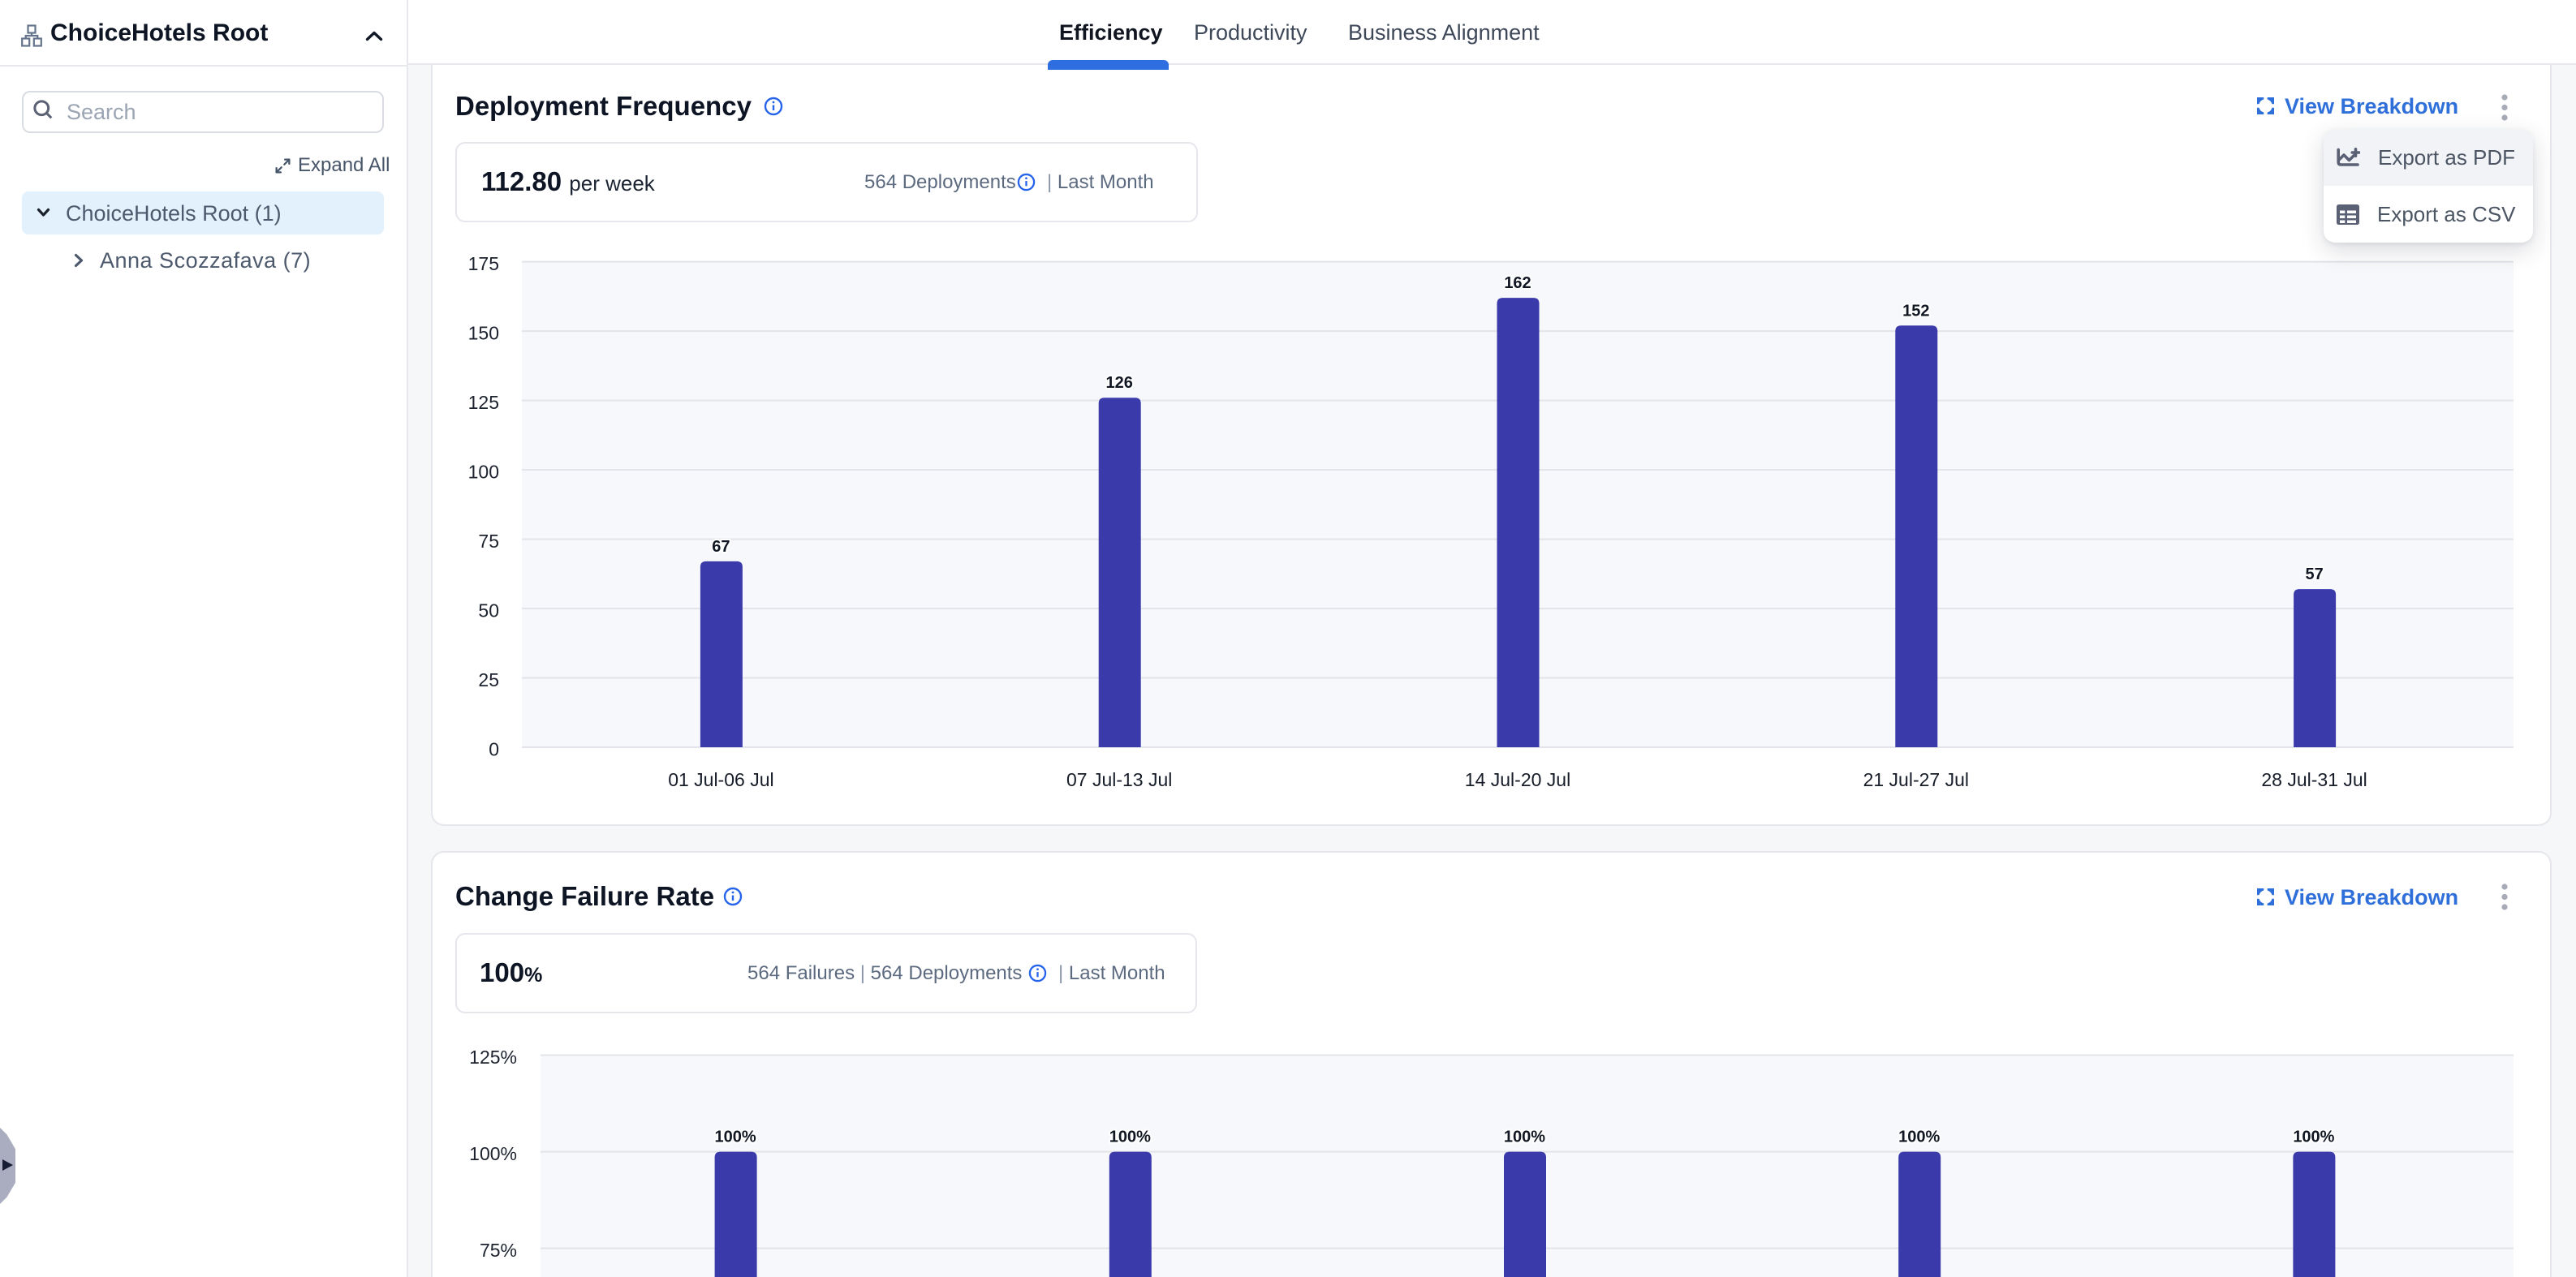 This screenshot has width=2576, height=1277. What do you see at coordinates (1119, 779) in the screenshot?
I see `svg-text: 07 Jul-13 Jul` at bounding box center [1119, 779].